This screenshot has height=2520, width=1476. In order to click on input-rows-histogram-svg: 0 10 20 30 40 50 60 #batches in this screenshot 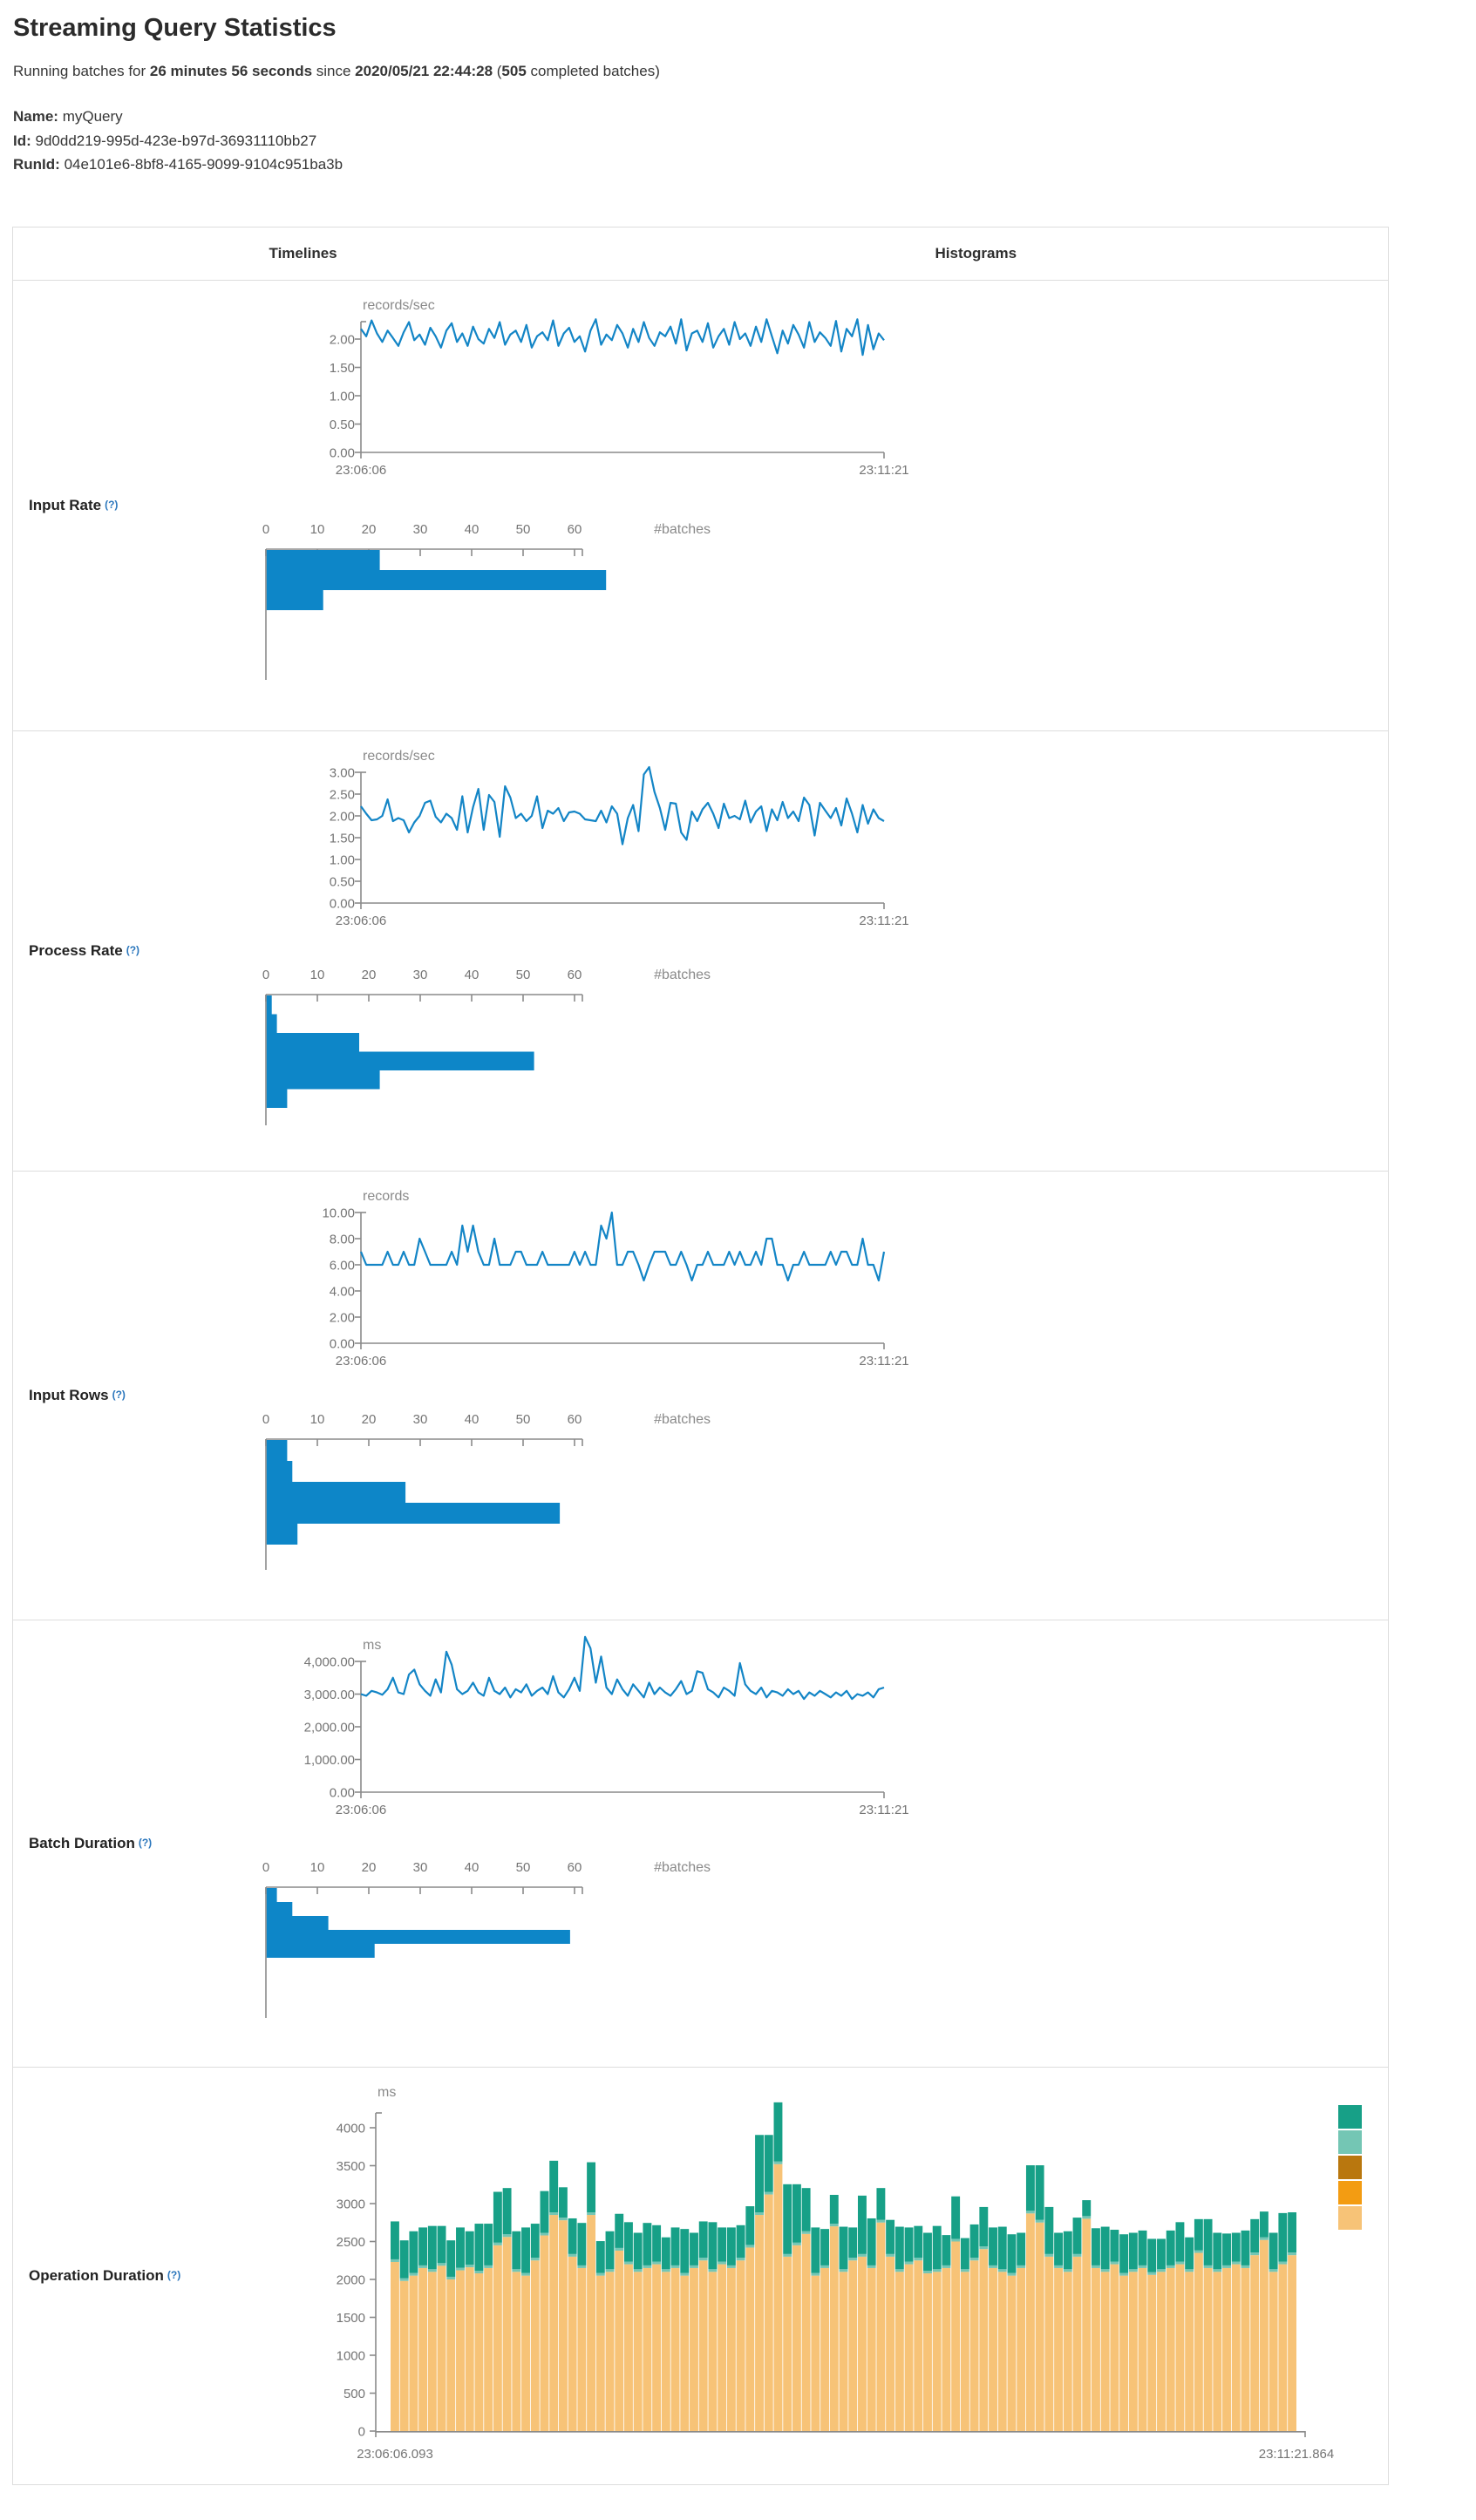, I will do `click(487, 1491)`.